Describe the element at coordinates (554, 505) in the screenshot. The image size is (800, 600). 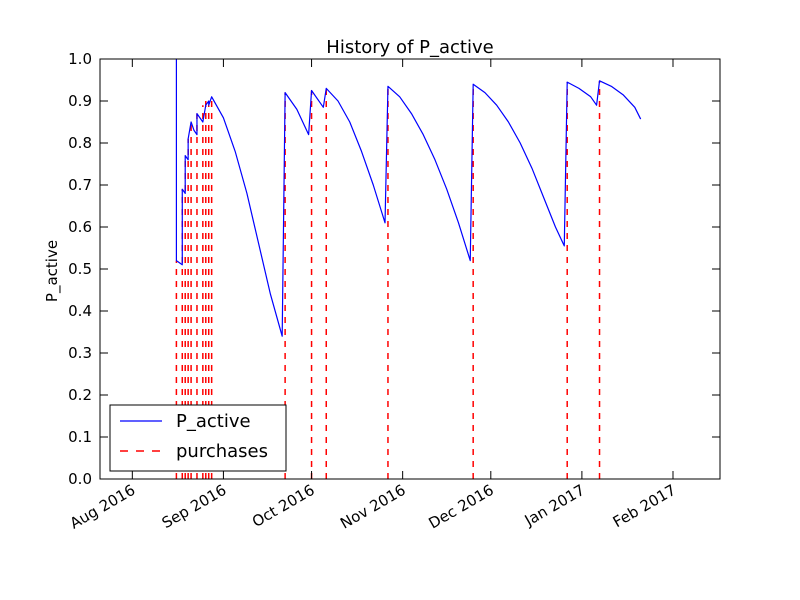
I see `x-tick-label: Jan 2017` at that location.